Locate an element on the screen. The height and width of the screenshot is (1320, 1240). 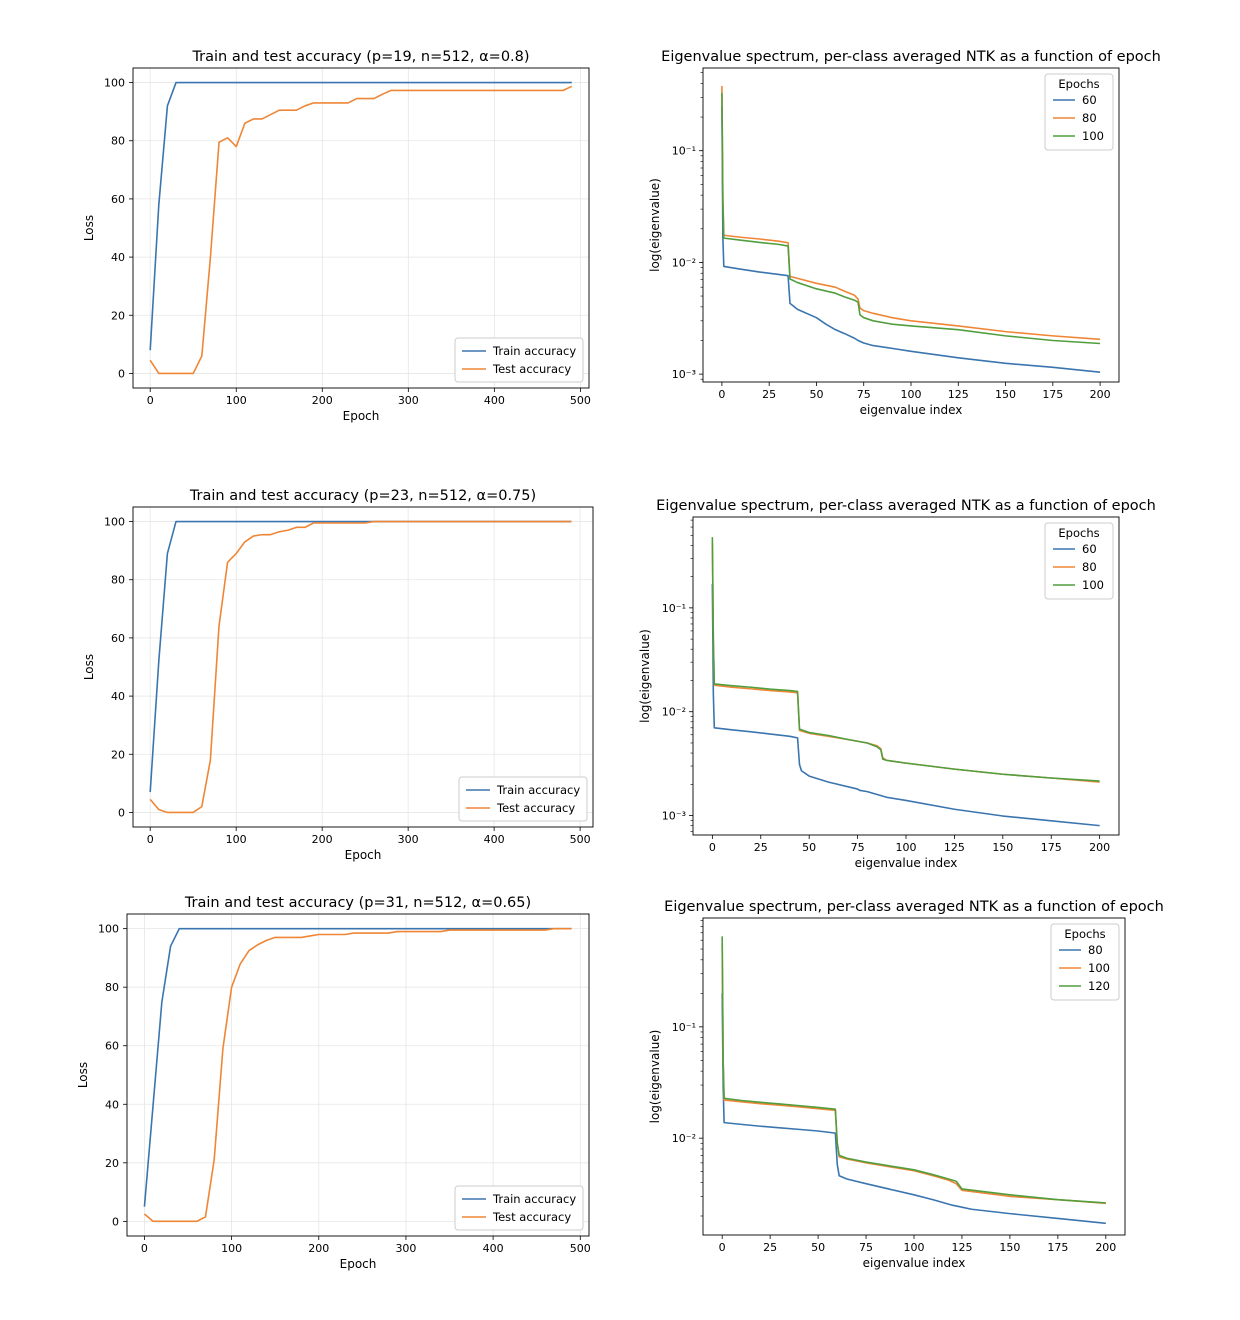
legend-label: Train accuracy is located at coordinates (534, 1199).